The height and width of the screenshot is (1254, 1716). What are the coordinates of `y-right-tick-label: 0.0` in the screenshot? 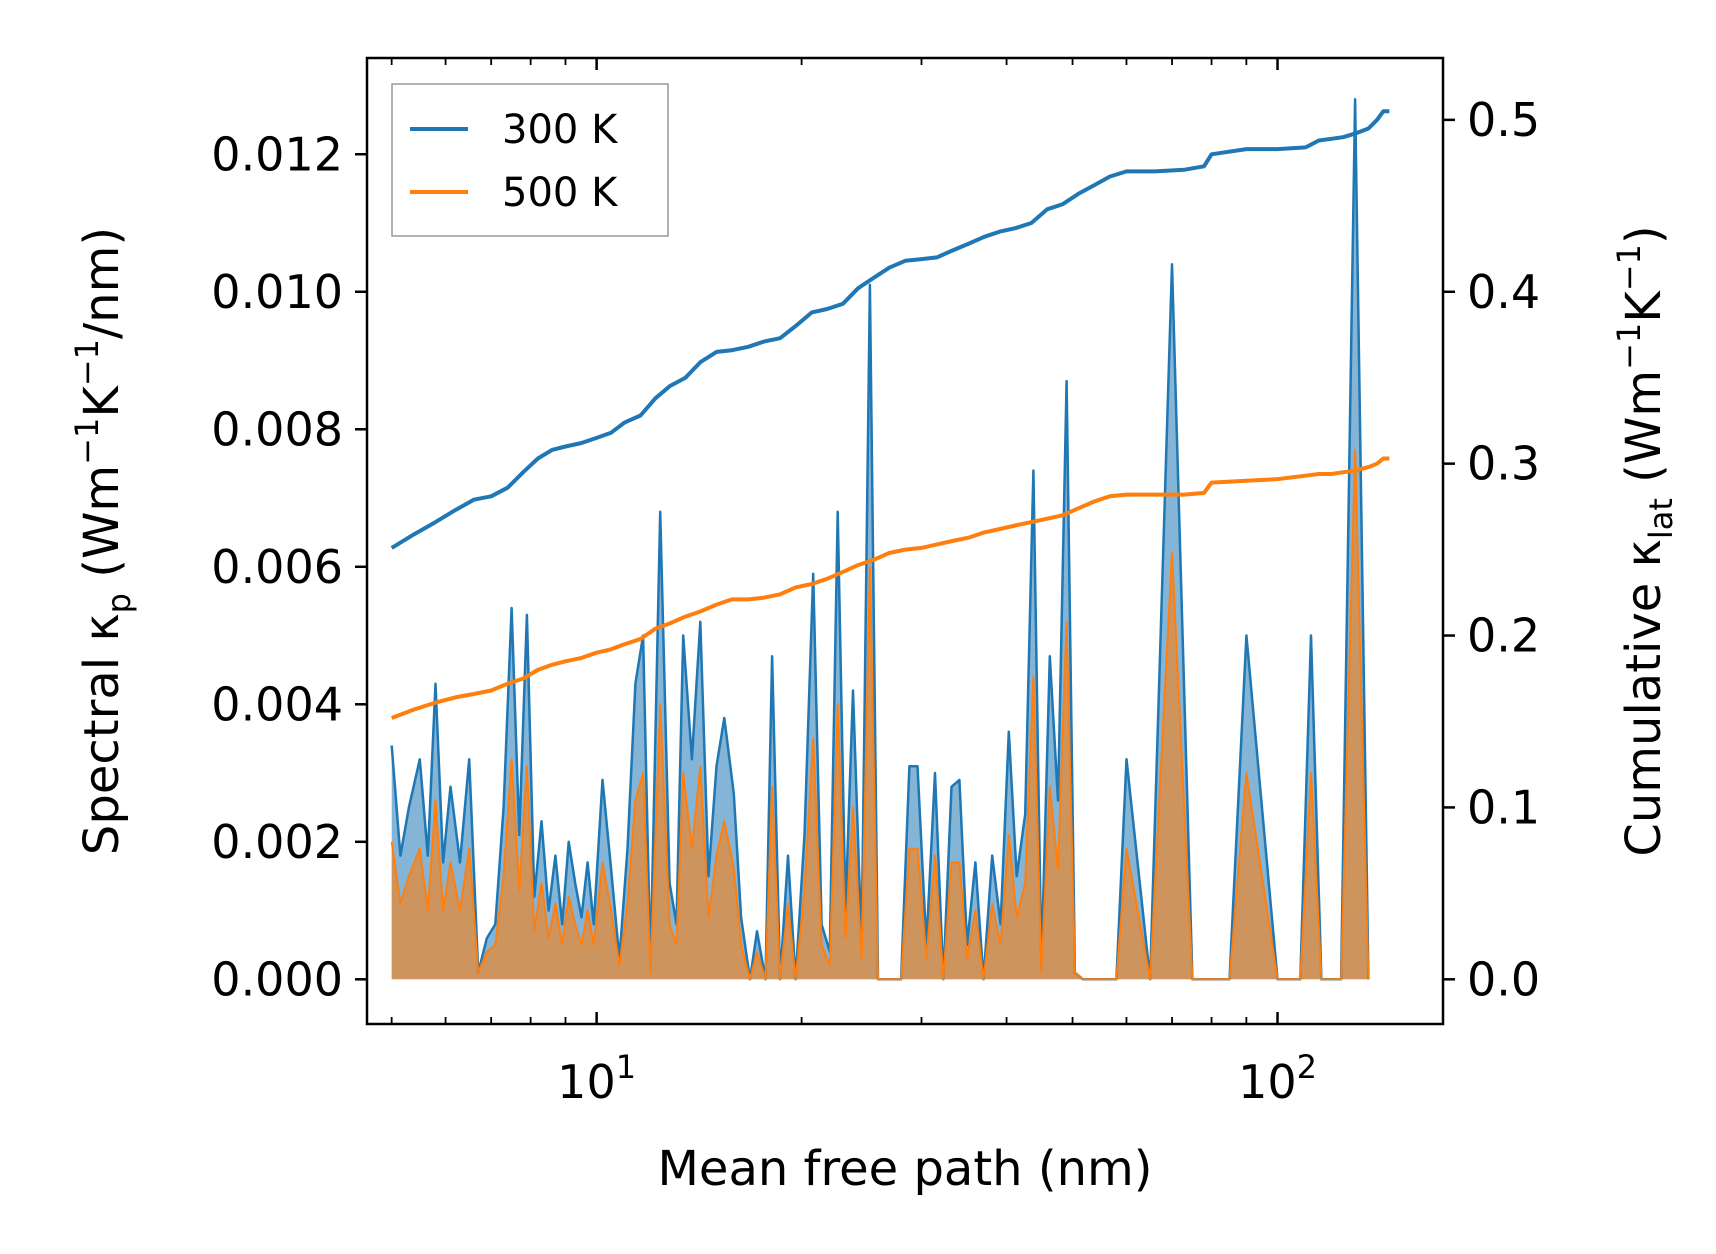 It's located at (1503, 979).